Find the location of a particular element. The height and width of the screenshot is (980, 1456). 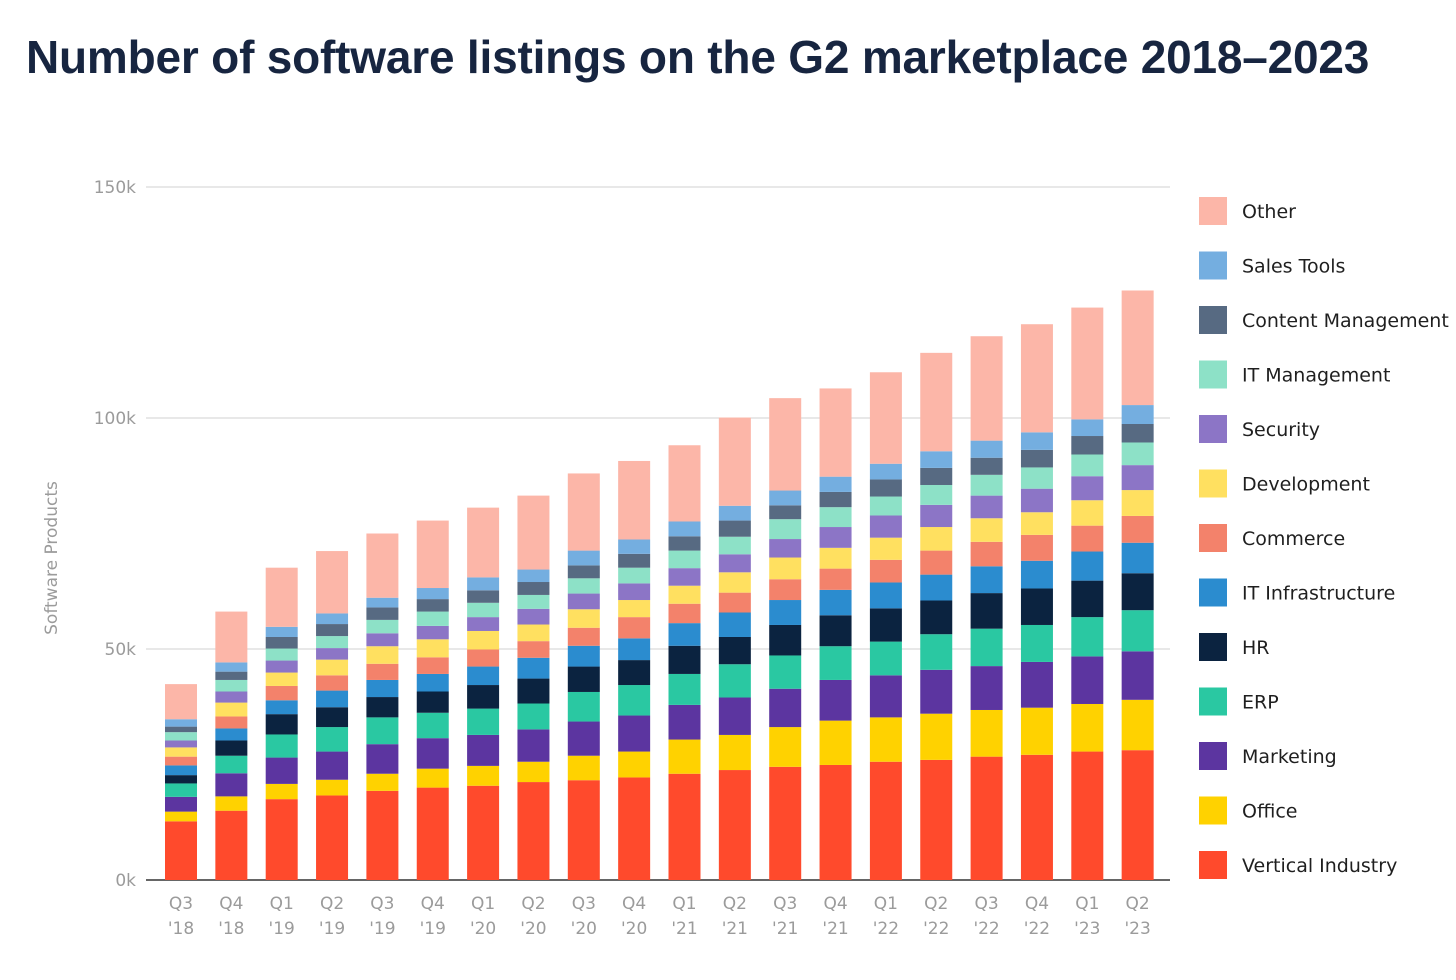

legend-item: Vertical Industry is located at coordinates (1298, 865).